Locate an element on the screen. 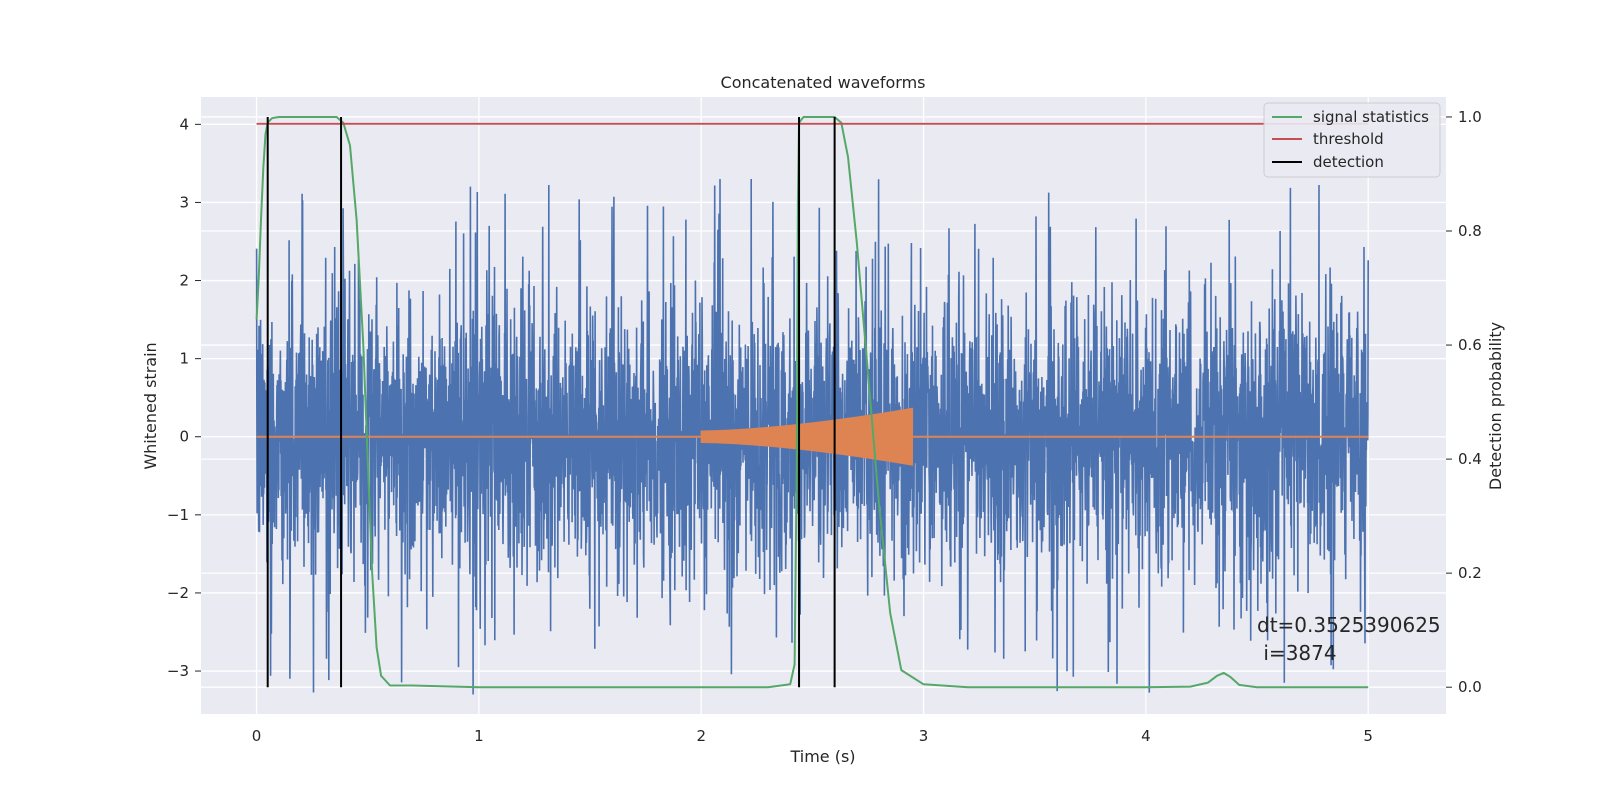 This screenshot has width=1600, height=800. annotation-index: i=3874 is located at coordinates (1297, 653).